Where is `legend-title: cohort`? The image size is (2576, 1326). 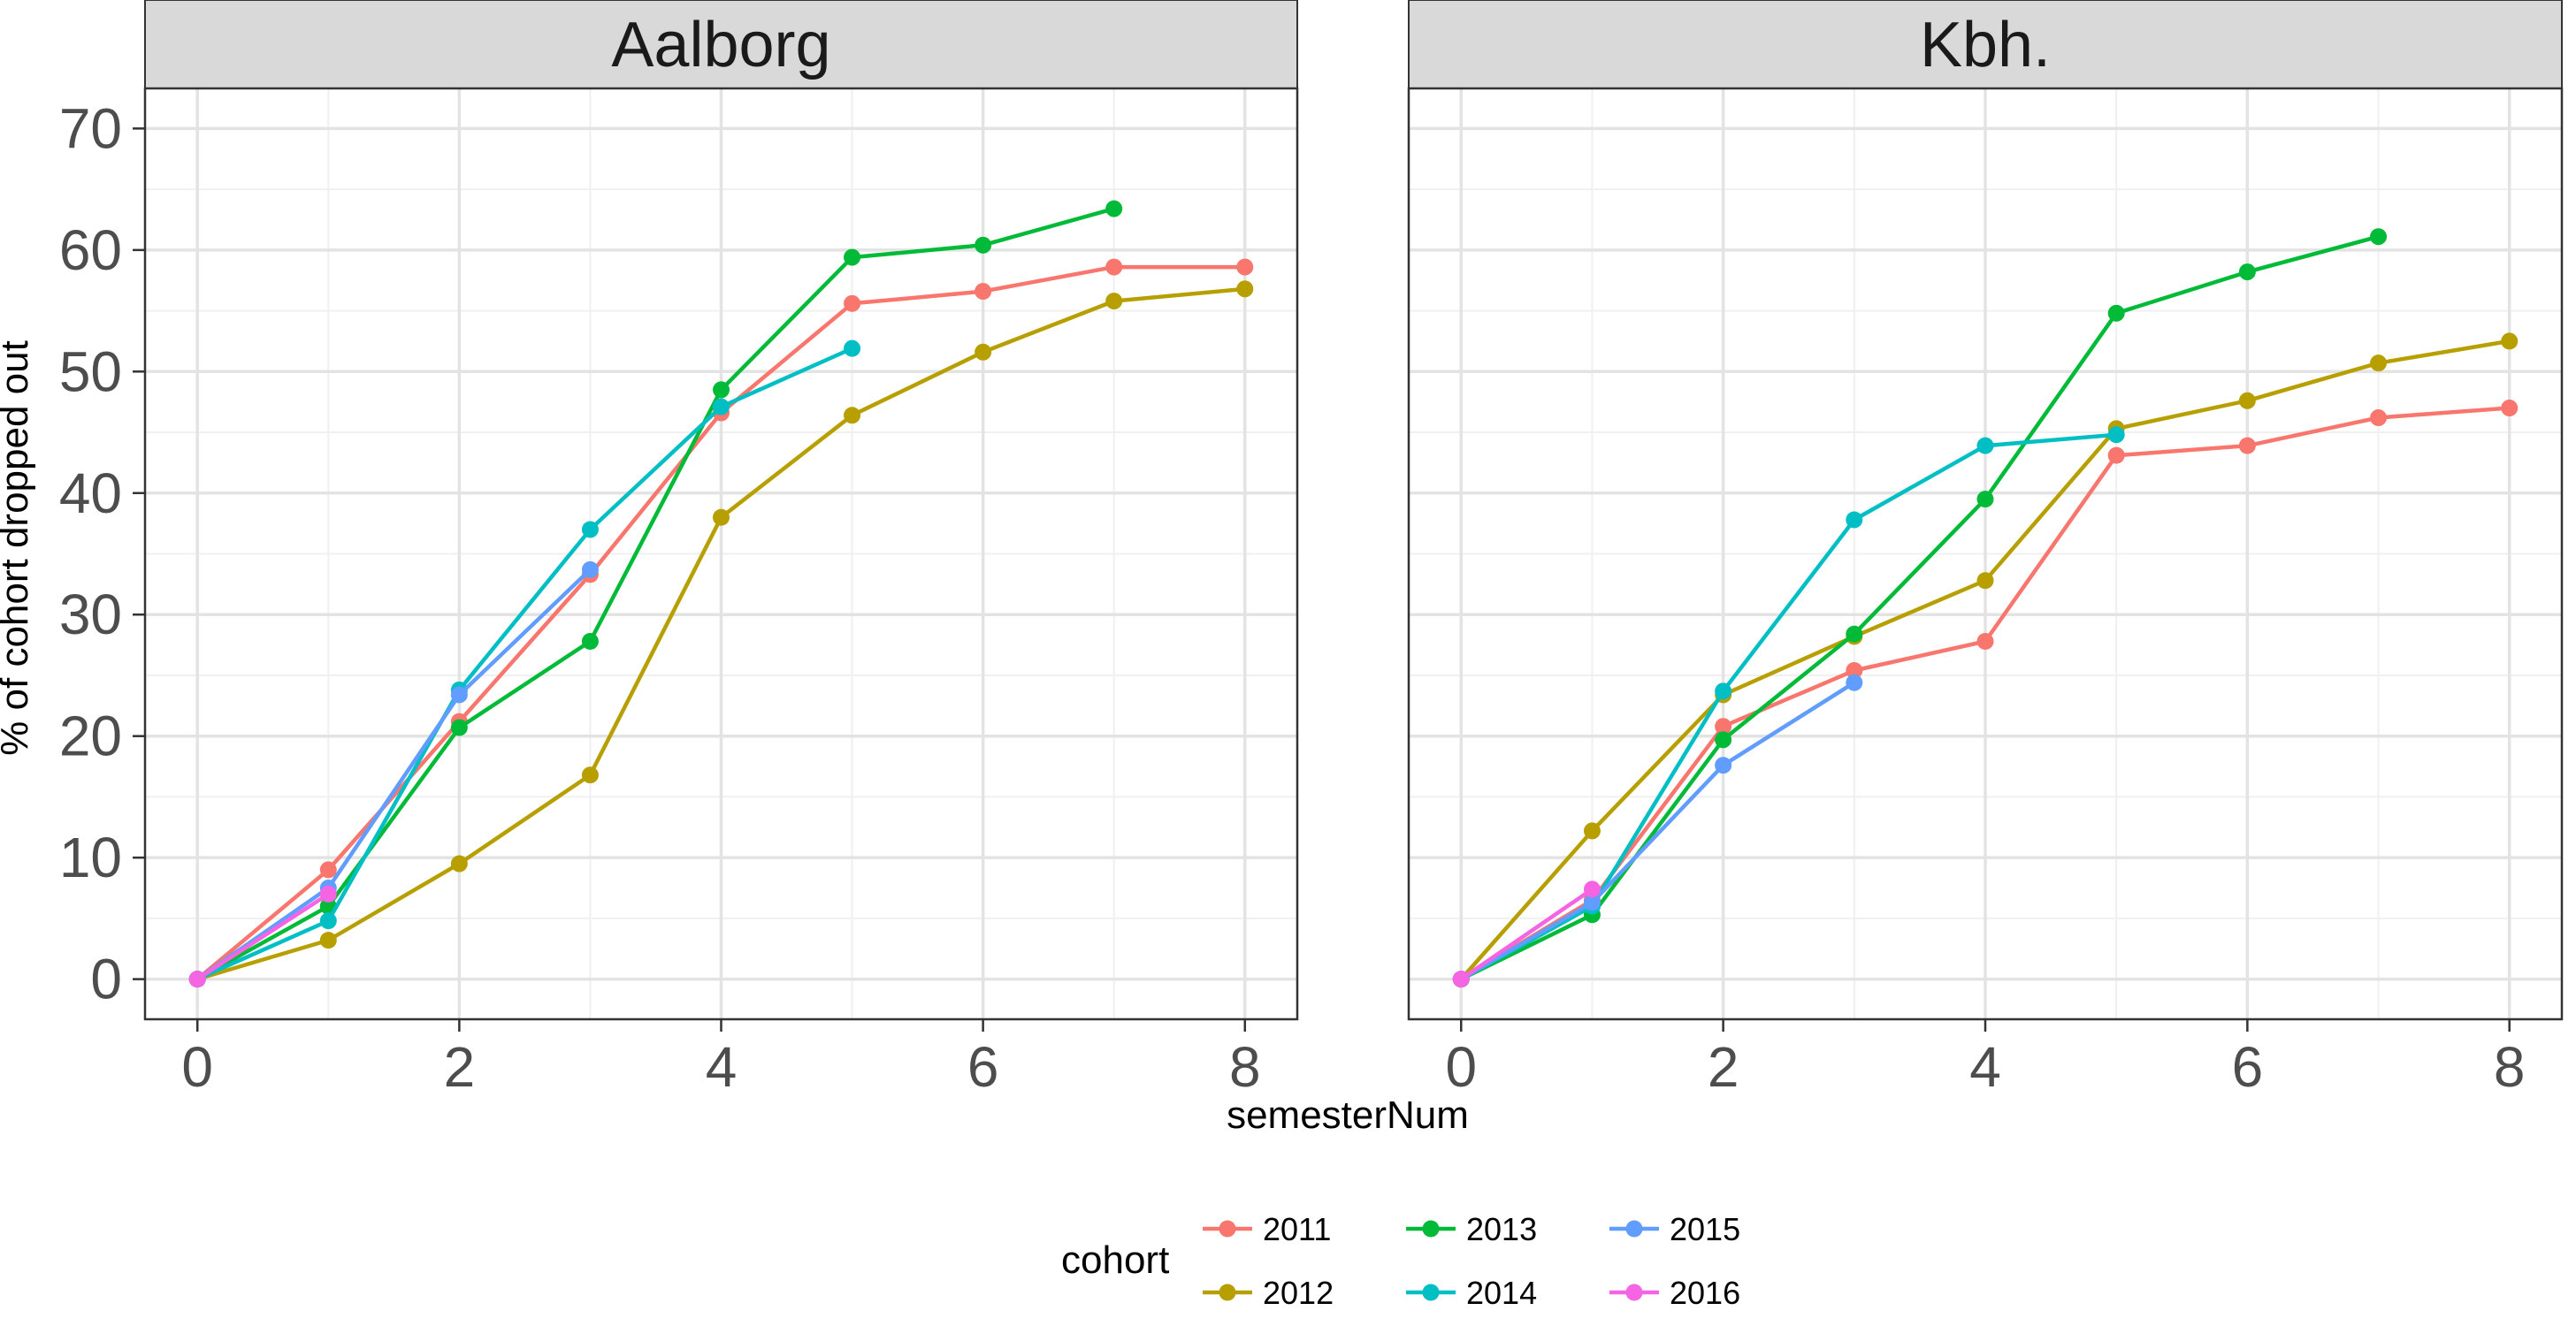 legend-title: cohort is located at coordinates (1115, 1260).